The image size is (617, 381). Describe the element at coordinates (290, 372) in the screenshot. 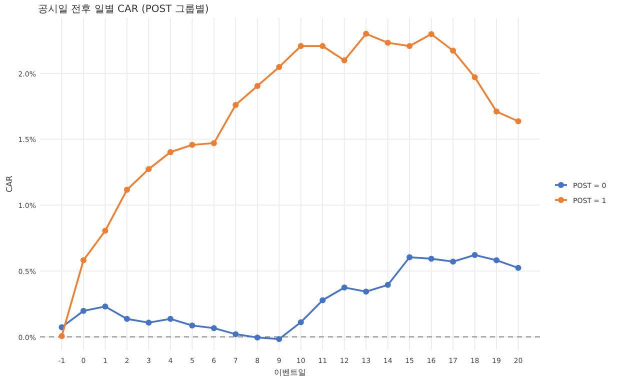

I see `x-axis-title: 이벤트일` at that location.